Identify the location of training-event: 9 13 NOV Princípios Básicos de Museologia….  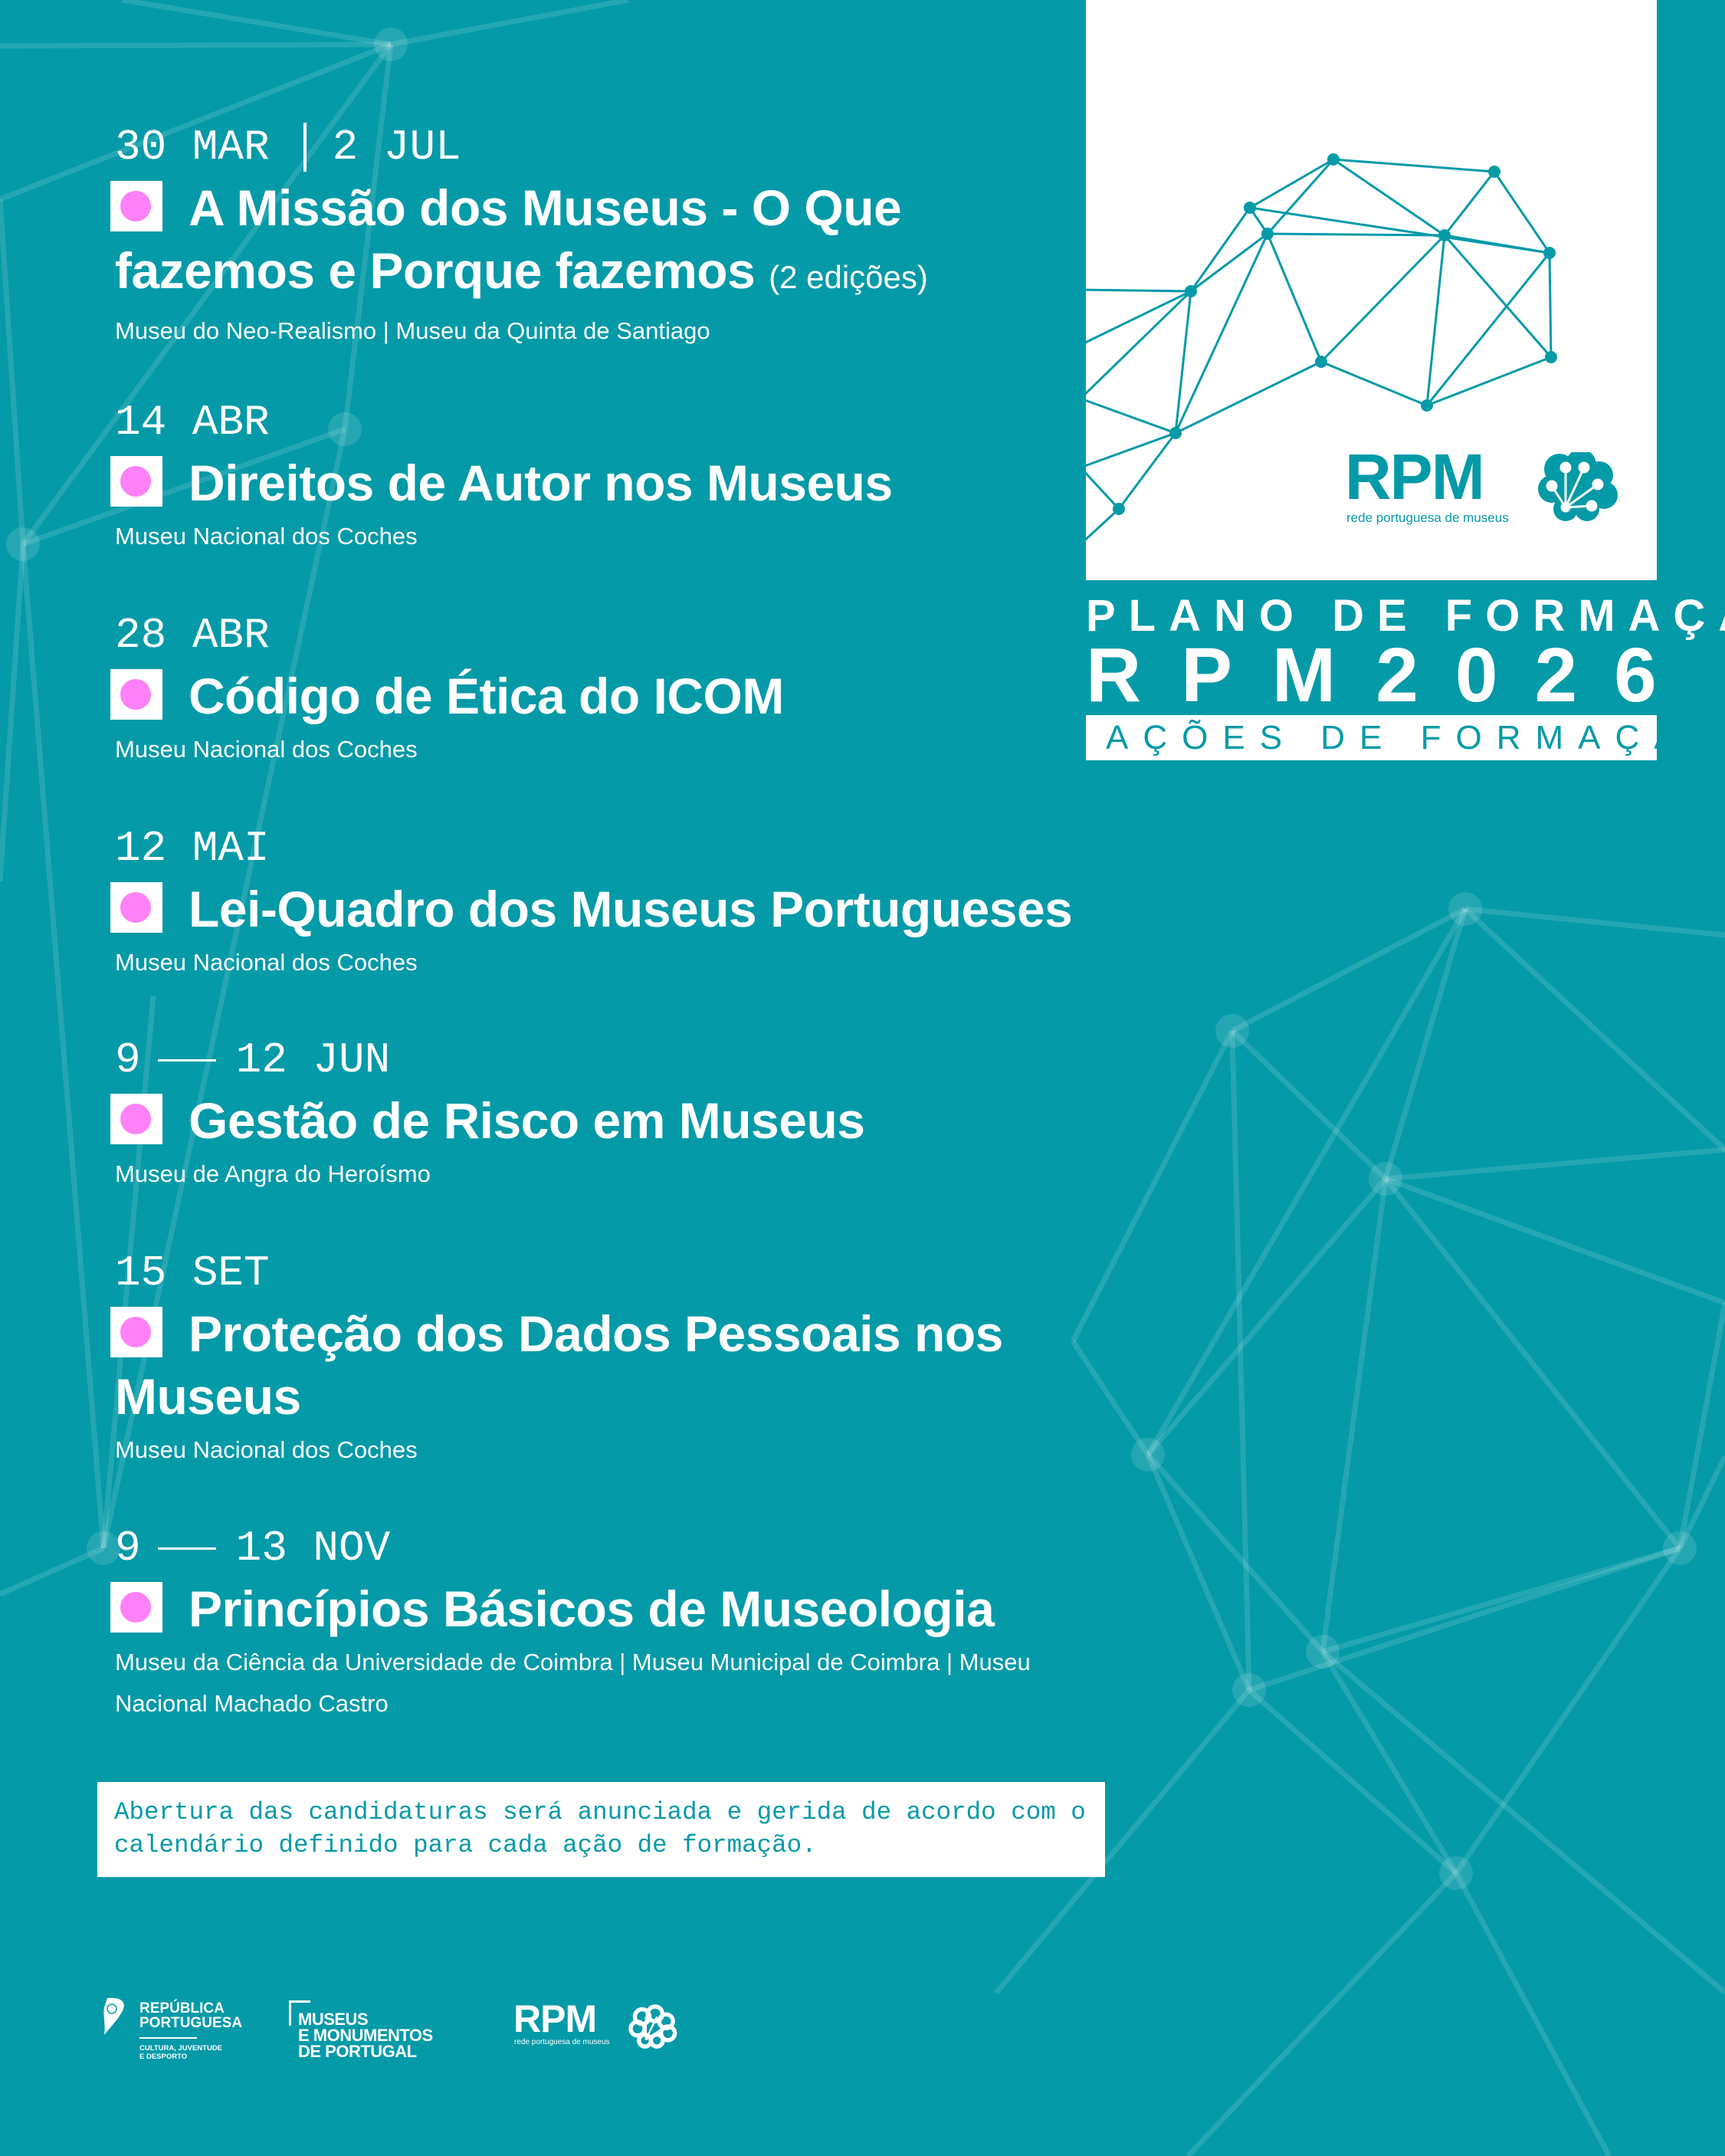
(610, 1624).